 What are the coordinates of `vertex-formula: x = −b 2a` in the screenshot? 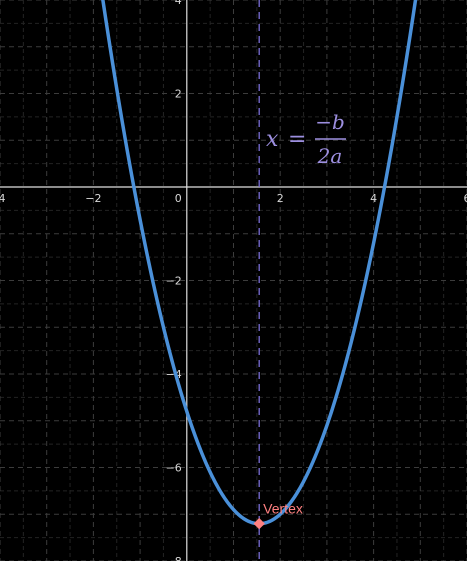 It's located at (306, 139).